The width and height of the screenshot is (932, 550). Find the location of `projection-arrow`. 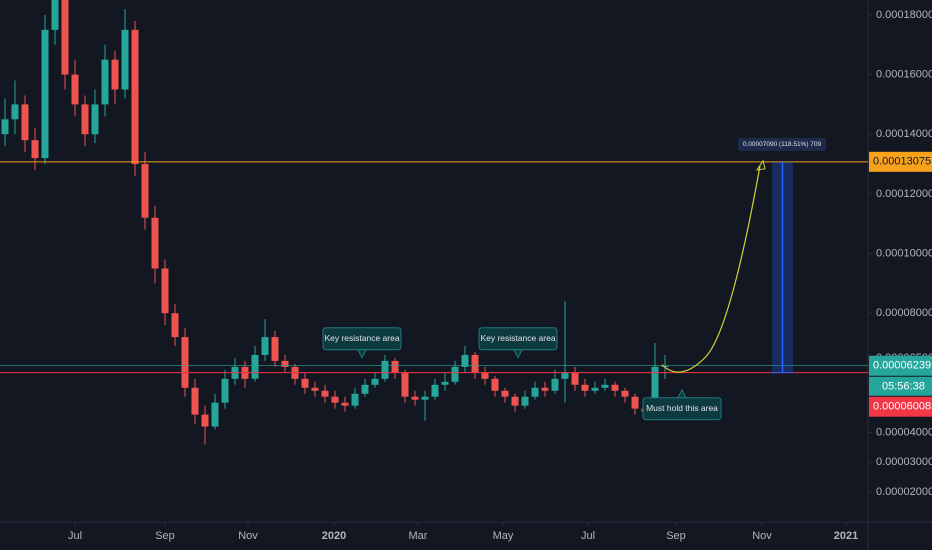

projection-arrow is located at coordinates (760, 165).